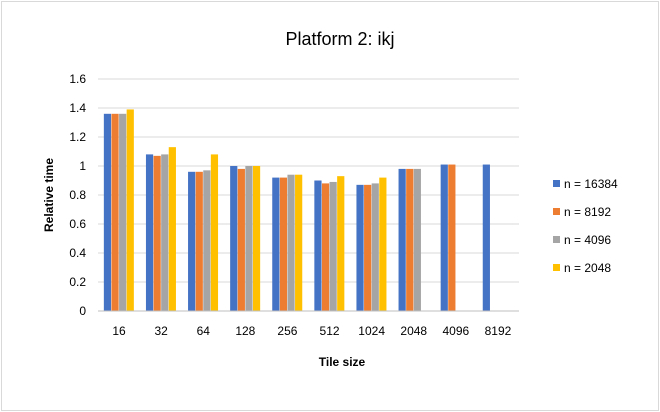  Describe the element at coordinates (587, 240) in the screenshot. I see `legend-label: n = 4096` at that location.